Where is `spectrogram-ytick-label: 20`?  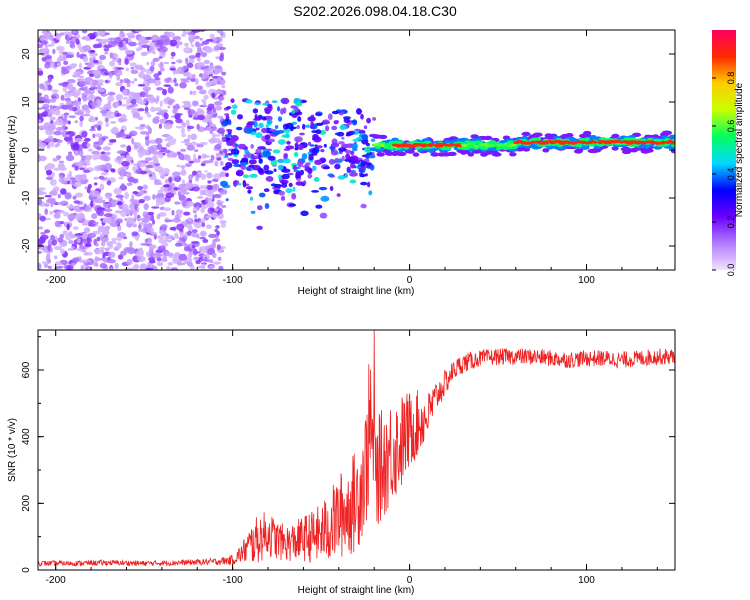
spectrogram-ytick-label: 20 is located at coordinates (26, 54).